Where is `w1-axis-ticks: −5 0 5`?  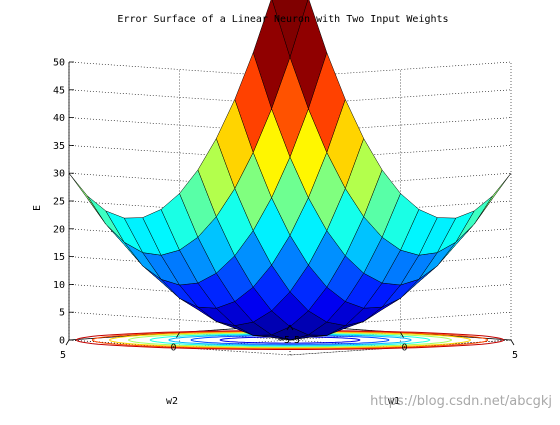
w1-axis-ticks: −5 0 5 is located at coordinates (403, 342).